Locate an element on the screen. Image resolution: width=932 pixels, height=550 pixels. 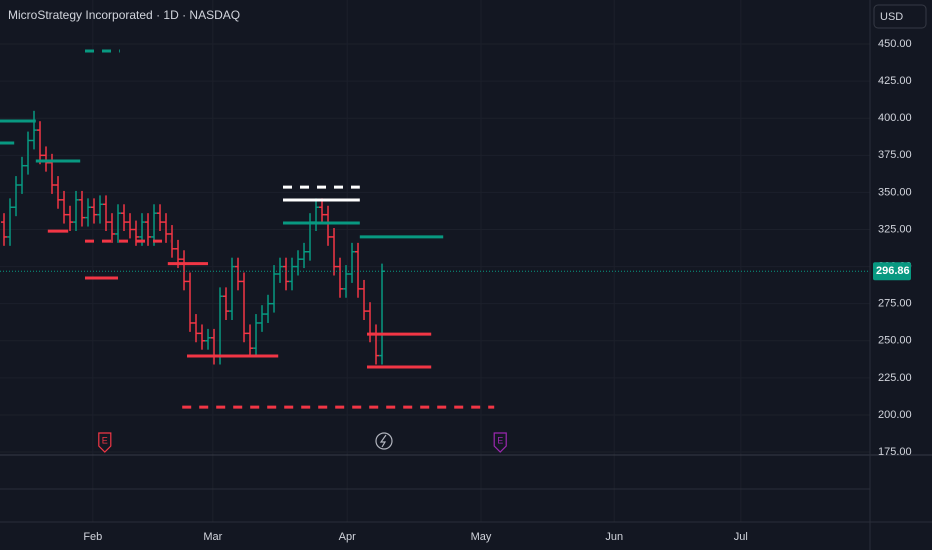
y-tick-label: 275.00 is located at coordinates (895, 304).